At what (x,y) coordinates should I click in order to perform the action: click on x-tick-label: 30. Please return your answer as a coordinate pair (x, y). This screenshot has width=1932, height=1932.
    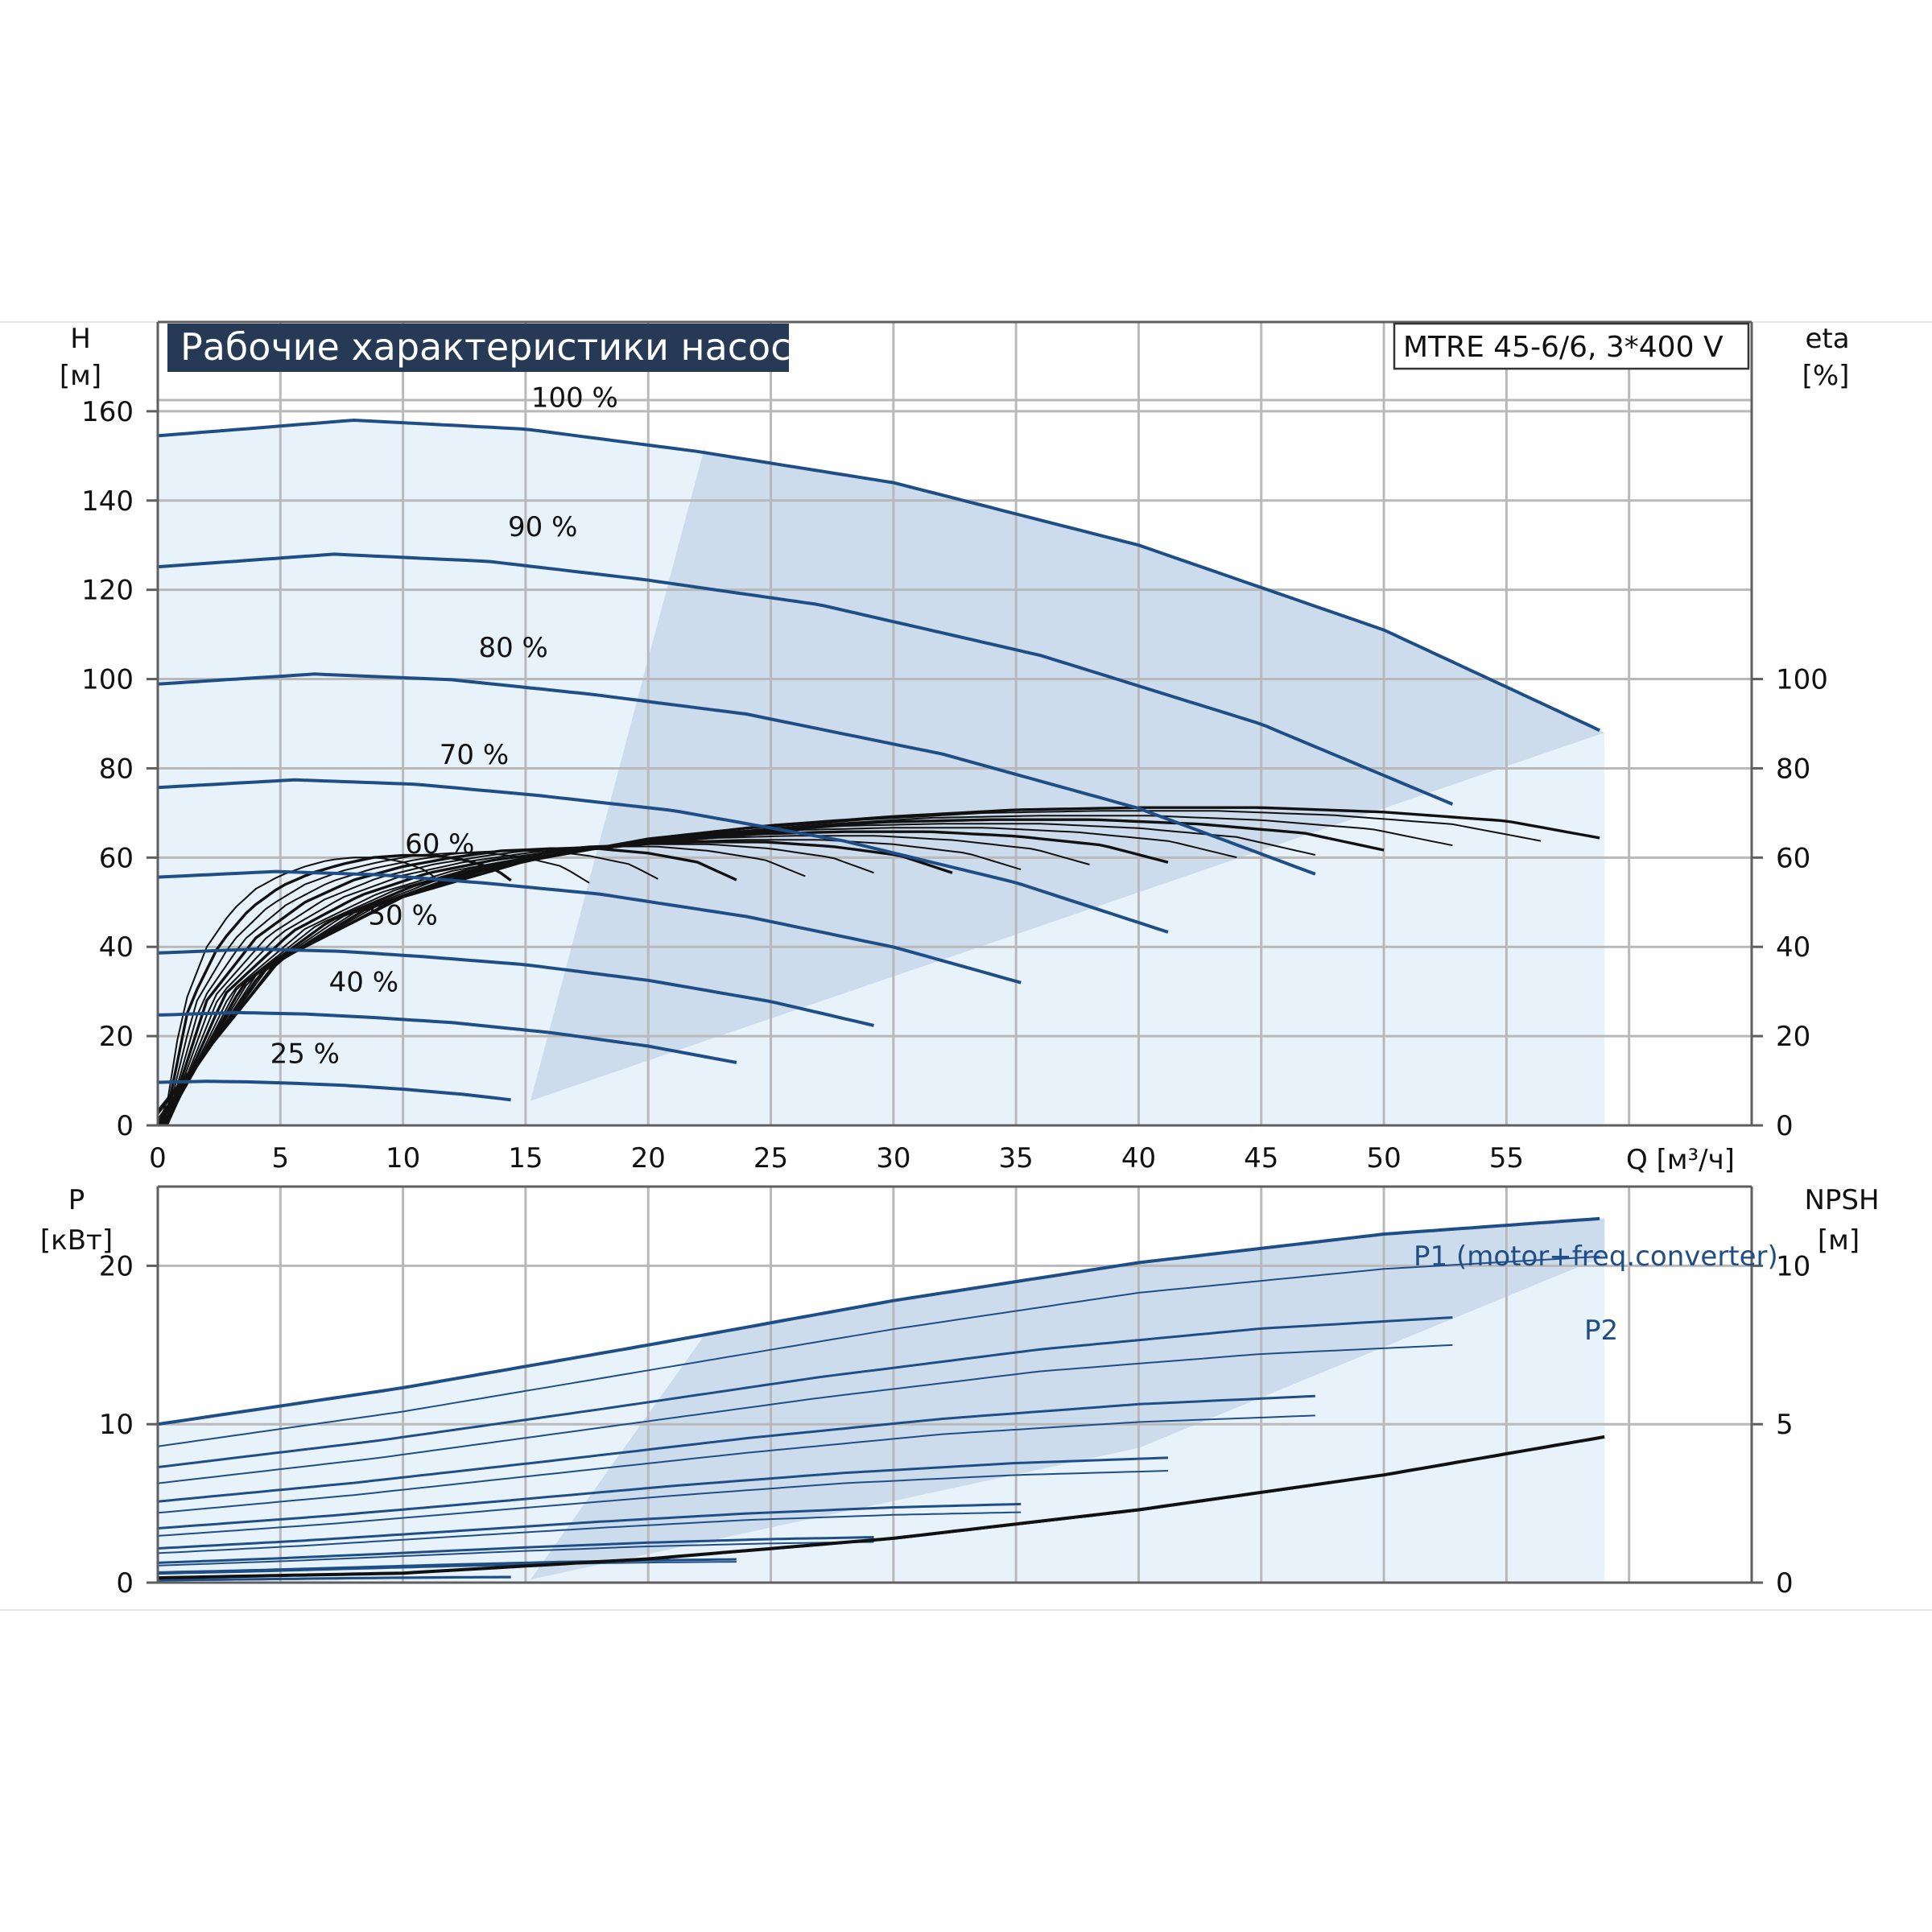
    Looking at the image, I should click on (893, 1158).